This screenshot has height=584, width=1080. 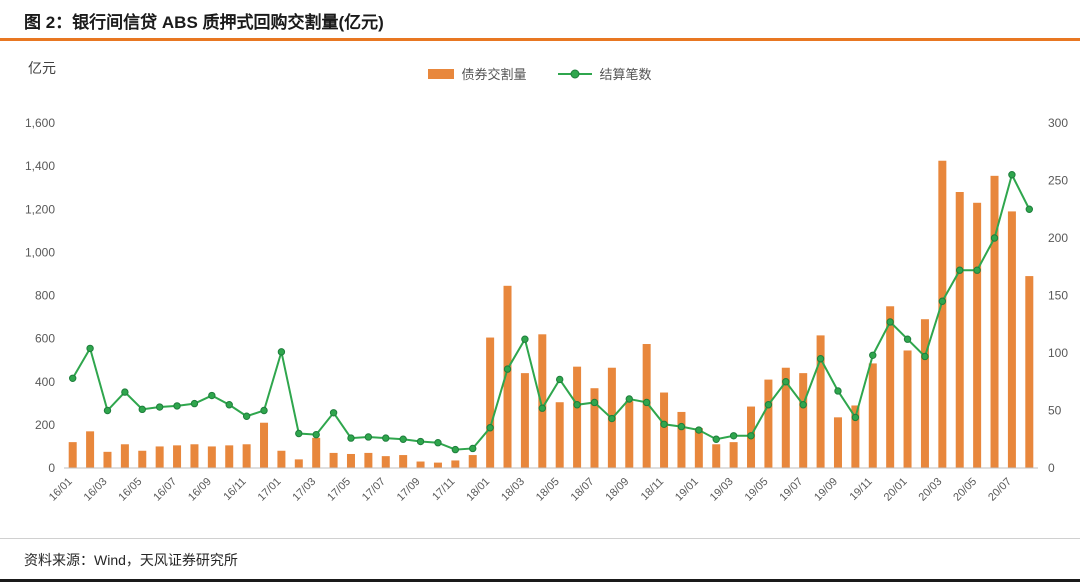 What do you see at coordinates (130, 490) in the screenshot?
I see `x-axis-tick-label: 16/05` at bounding box center [130, 490].